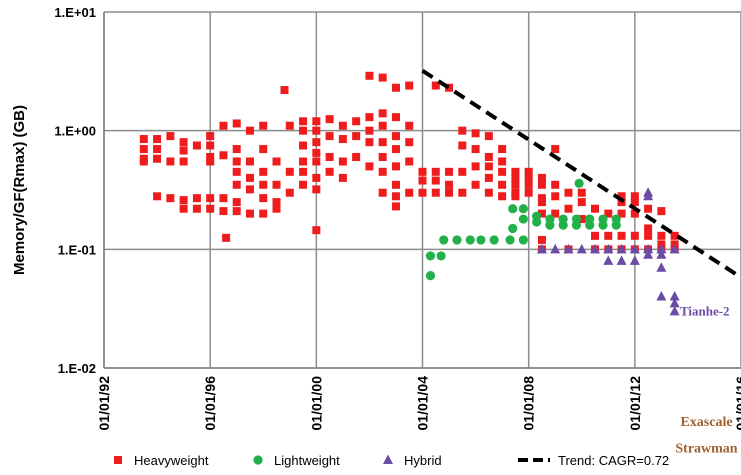 The height and width of the screenshot is (475, 741). Describe the element at coordinates (307, 460) in the screenshot. I see `legend-label-lightweight: Lightweight` at that location.